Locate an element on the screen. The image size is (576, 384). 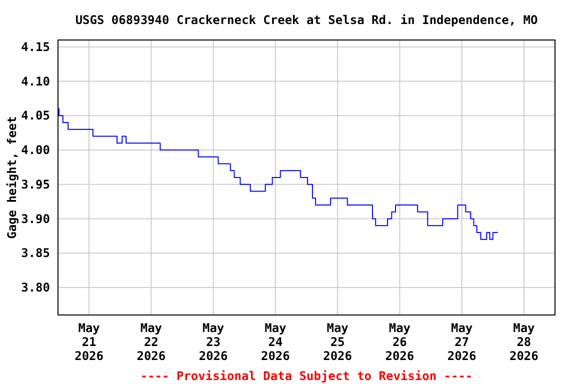
y-tick-label: 3.95 is located at coordinates (35, 184).